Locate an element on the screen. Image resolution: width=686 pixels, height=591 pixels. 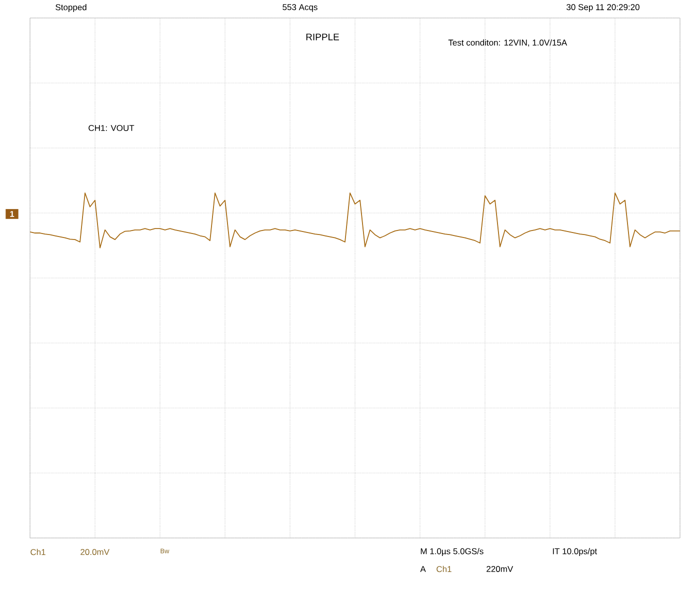
text: IT 10.0ps/pt is located at coordinates (575, 552).